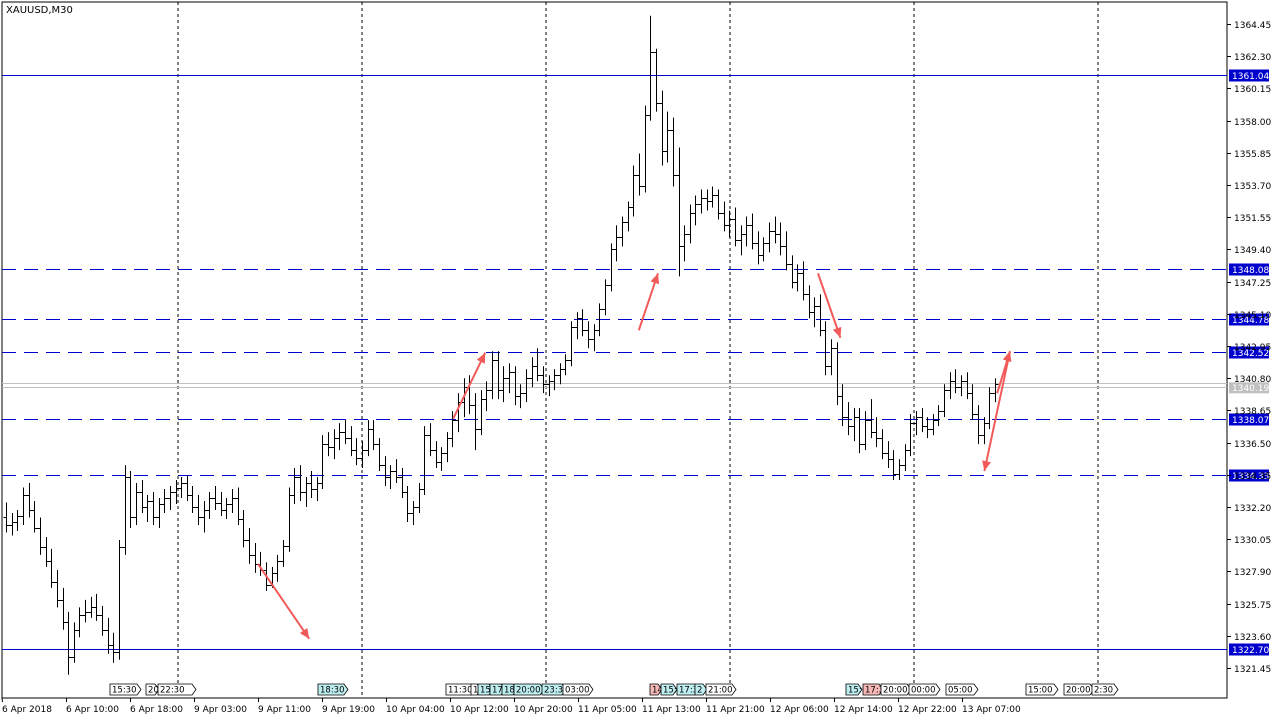  Describe the element at coordinates (924, 689) in the screenshot. I see `event-tag: 00:00` at that location.